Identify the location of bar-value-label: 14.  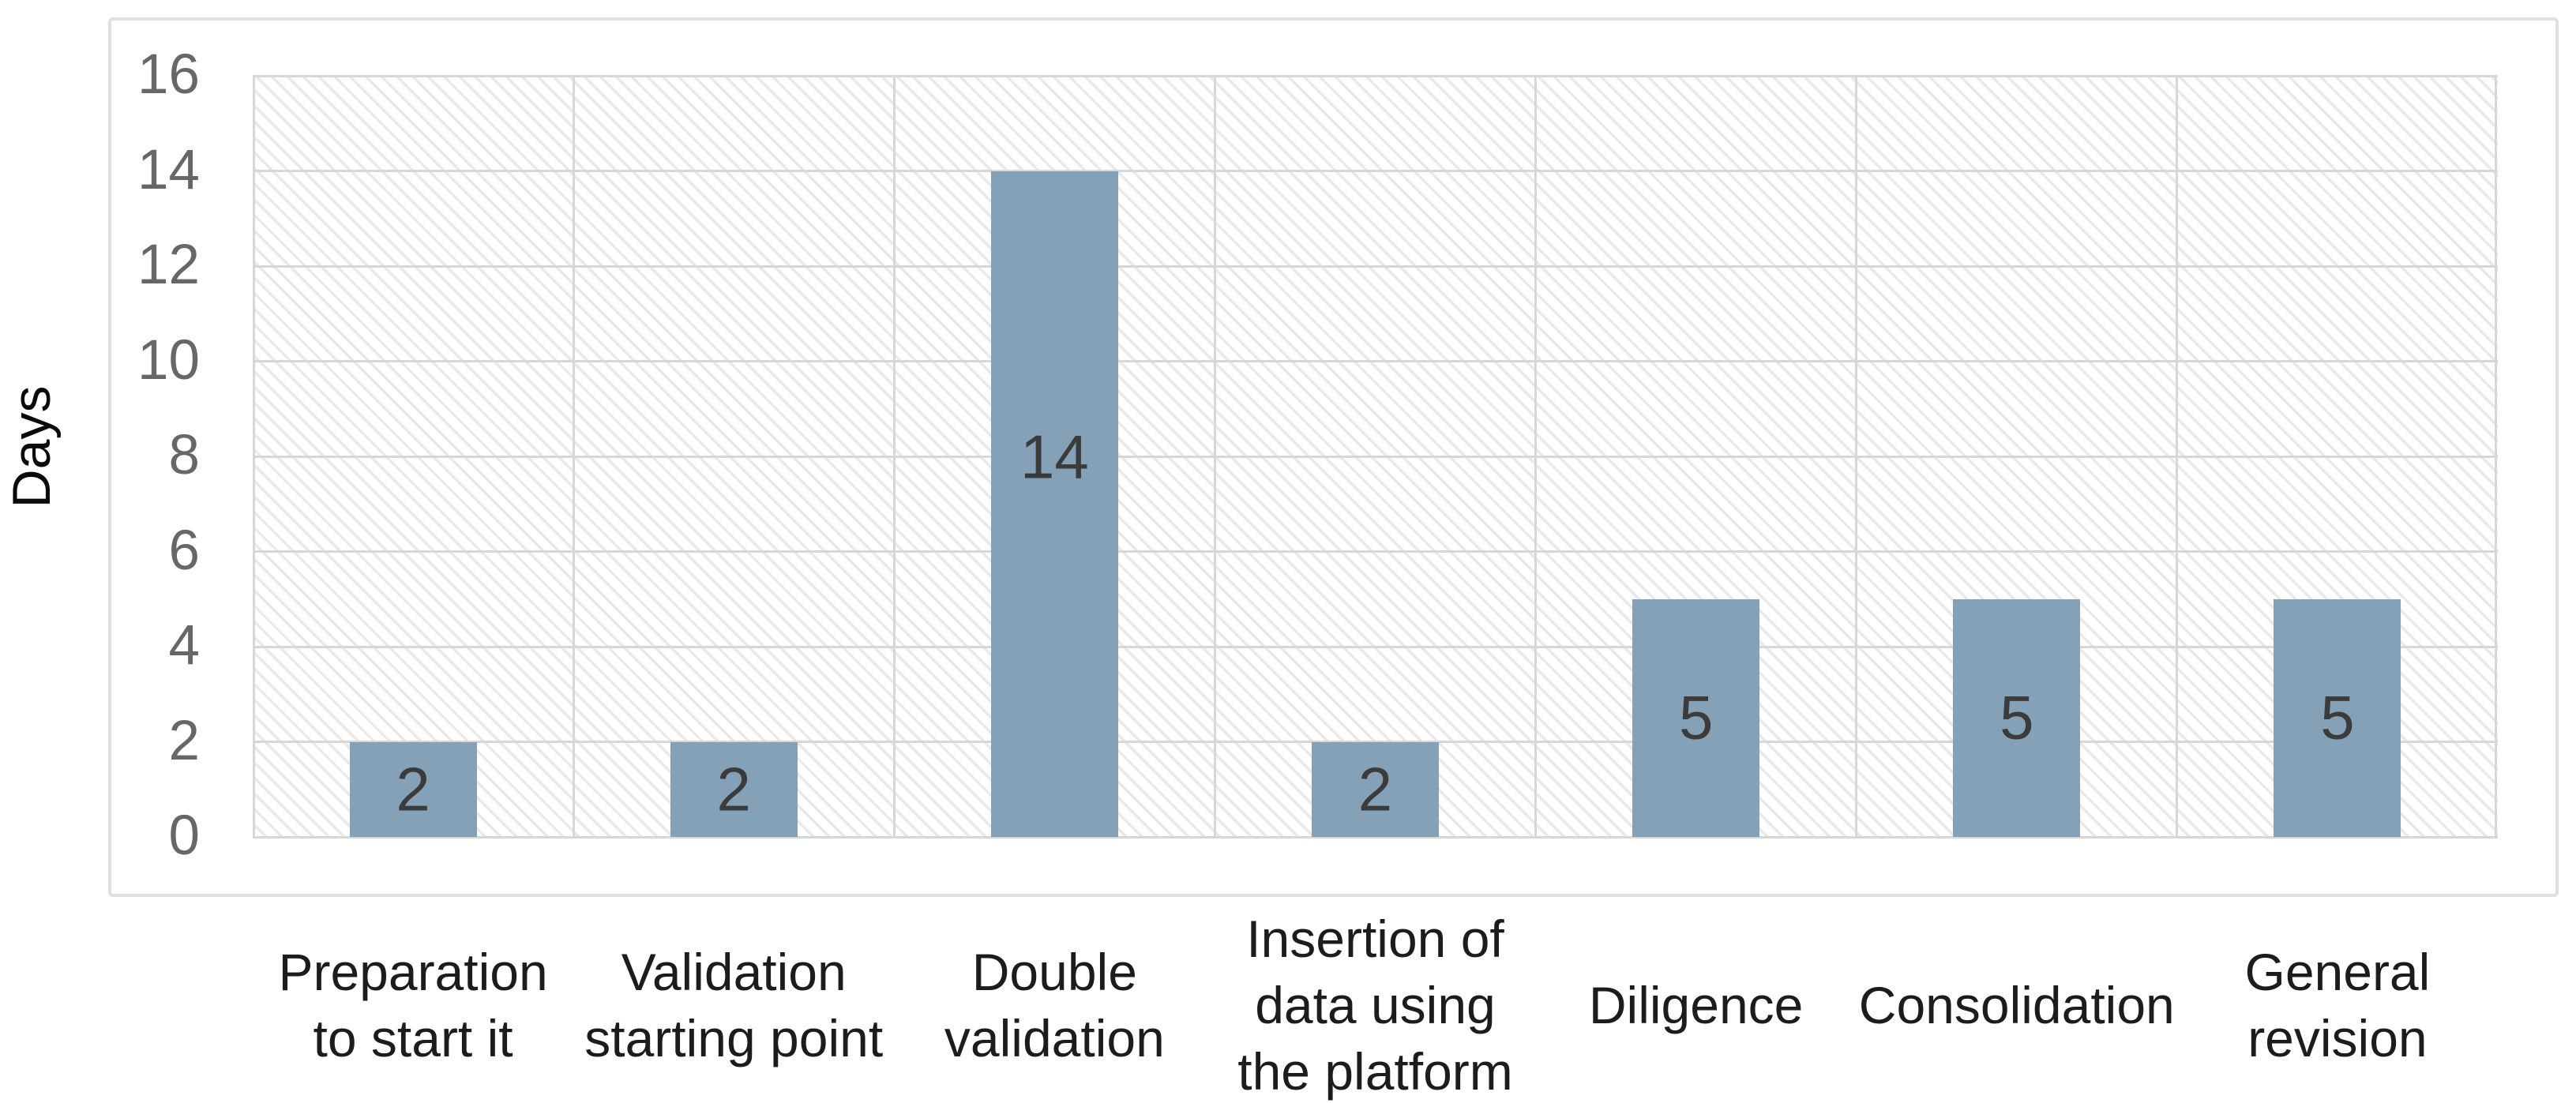
(1054, 457).